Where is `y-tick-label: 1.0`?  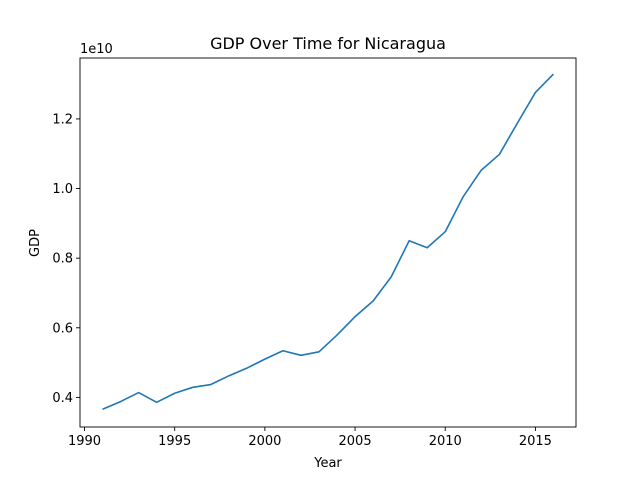 y-tick-label: 1.0 is located at coordinates (62, 189).